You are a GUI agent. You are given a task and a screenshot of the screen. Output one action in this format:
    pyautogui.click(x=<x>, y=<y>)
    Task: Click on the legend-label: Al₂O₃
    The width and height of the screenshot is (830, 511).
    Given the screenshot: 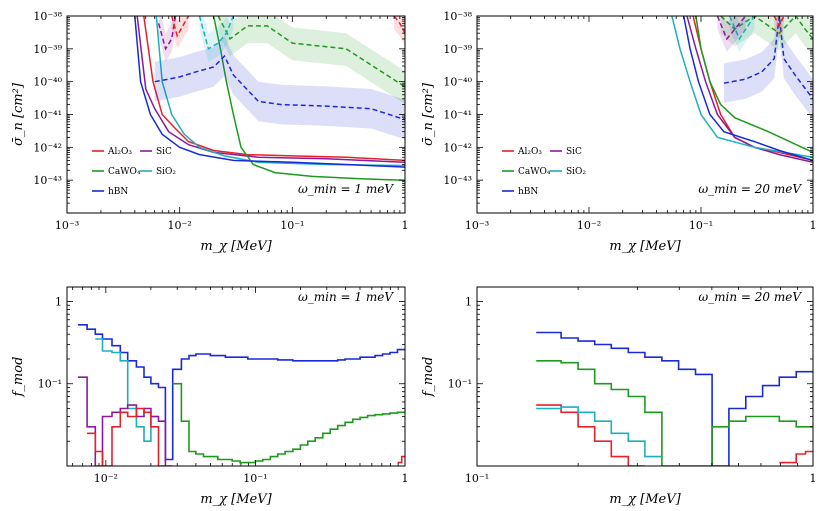 What is the action you would take?
    pyautogui.click(x=119, y=152)
    